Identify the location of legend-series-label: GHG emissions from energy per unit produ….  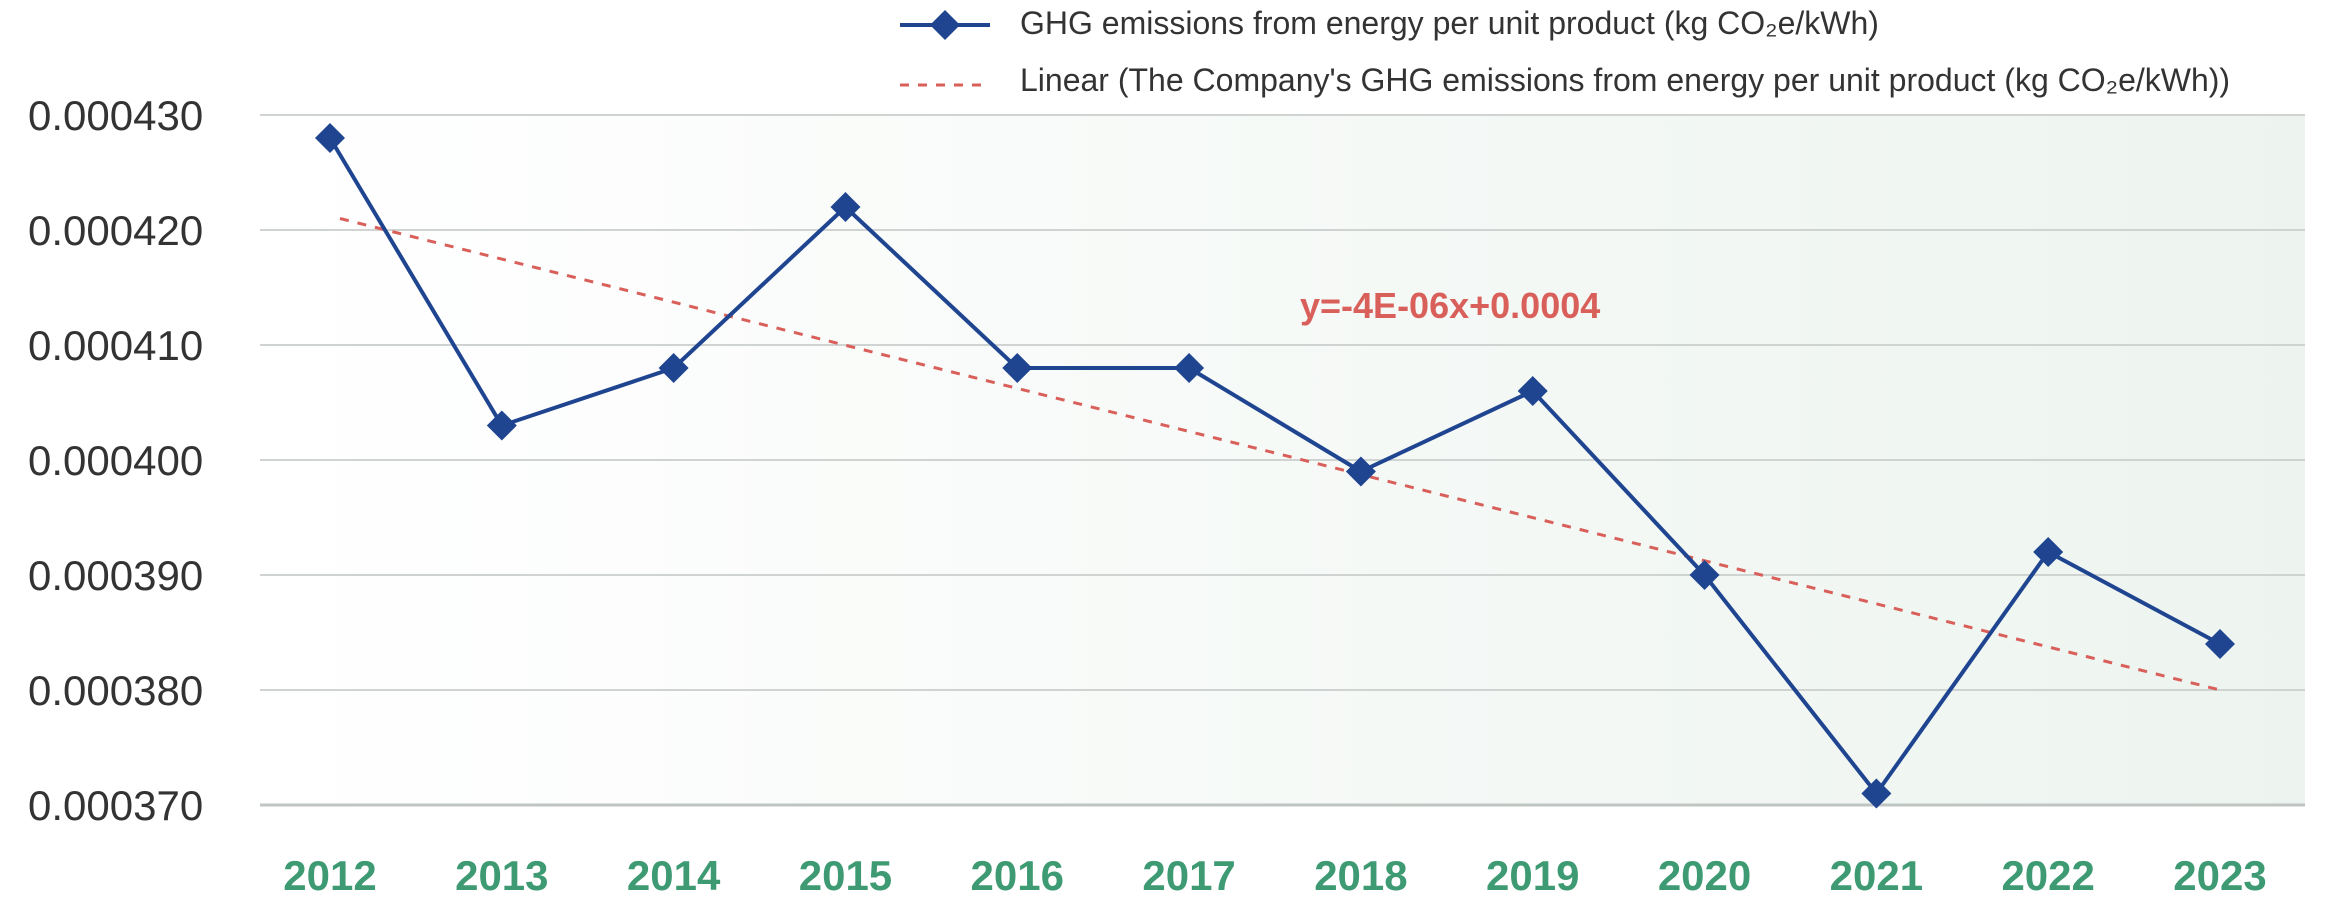
(1449, 23).